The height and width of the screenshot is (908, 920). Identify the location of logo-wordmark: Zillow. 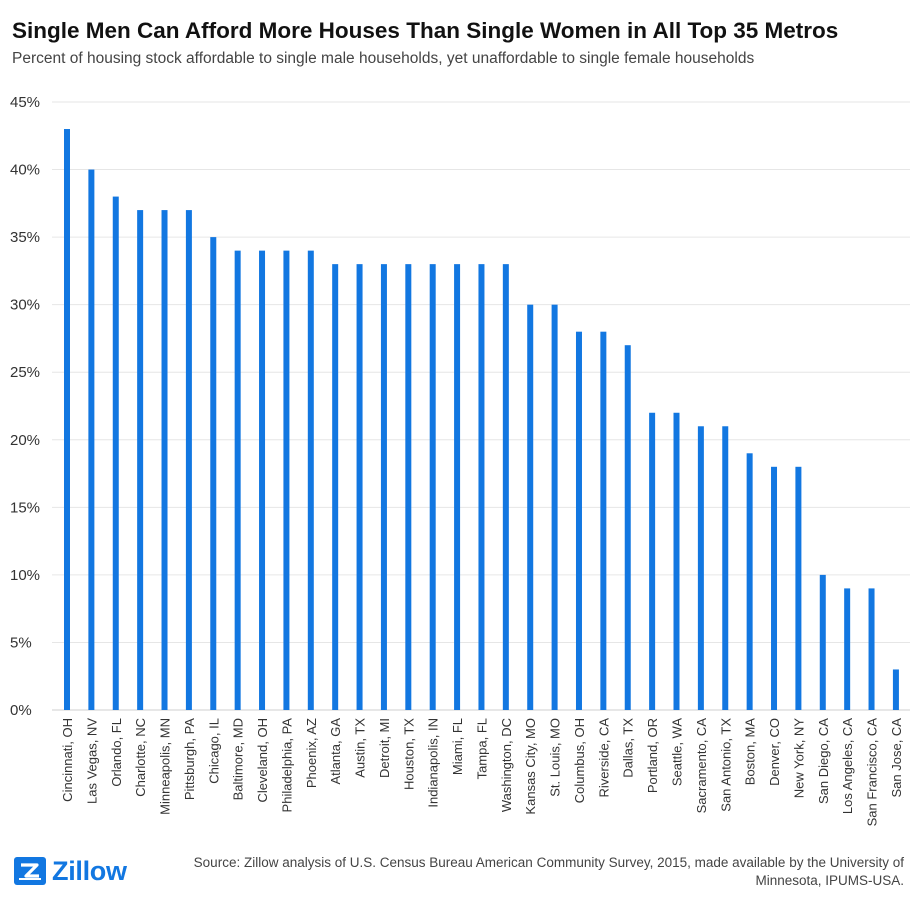
(89, 870).